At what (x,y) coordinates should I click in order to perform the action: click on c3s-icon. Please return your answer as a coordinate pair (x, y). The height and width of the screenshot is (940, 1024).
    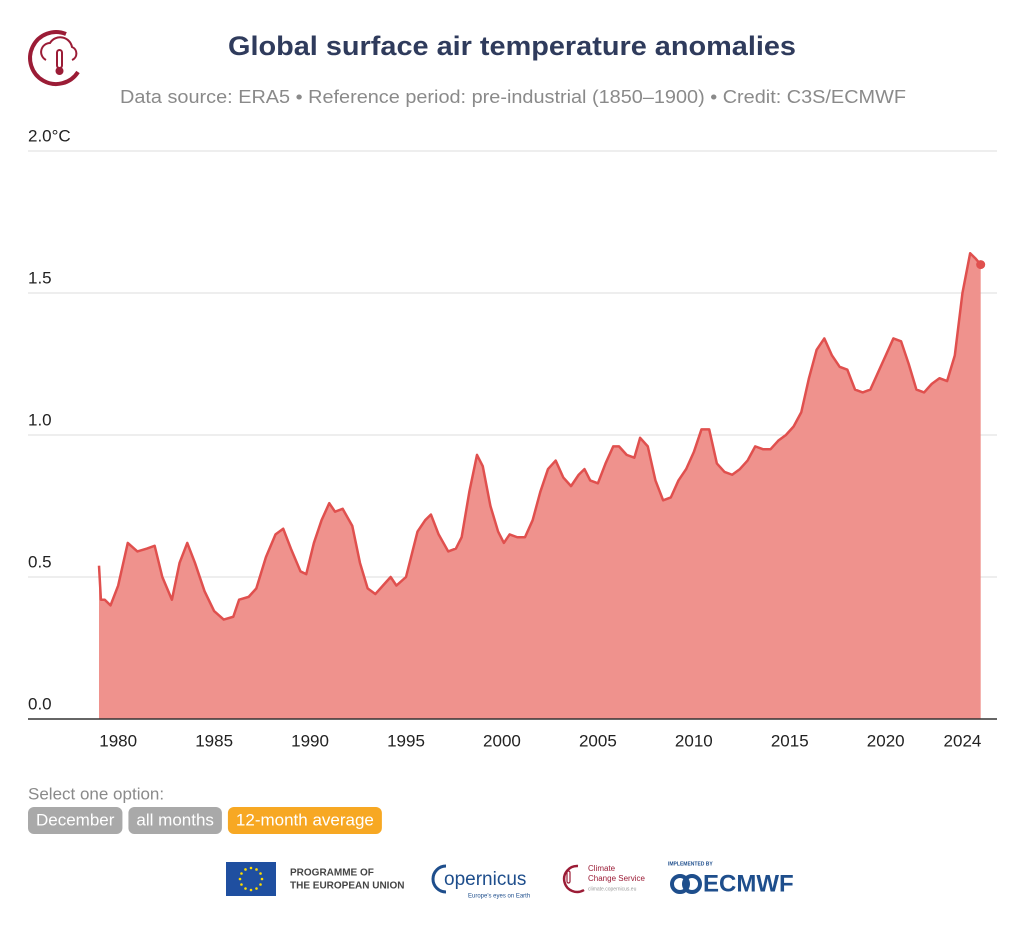
    Looking at the image, I should click on (54, 58).